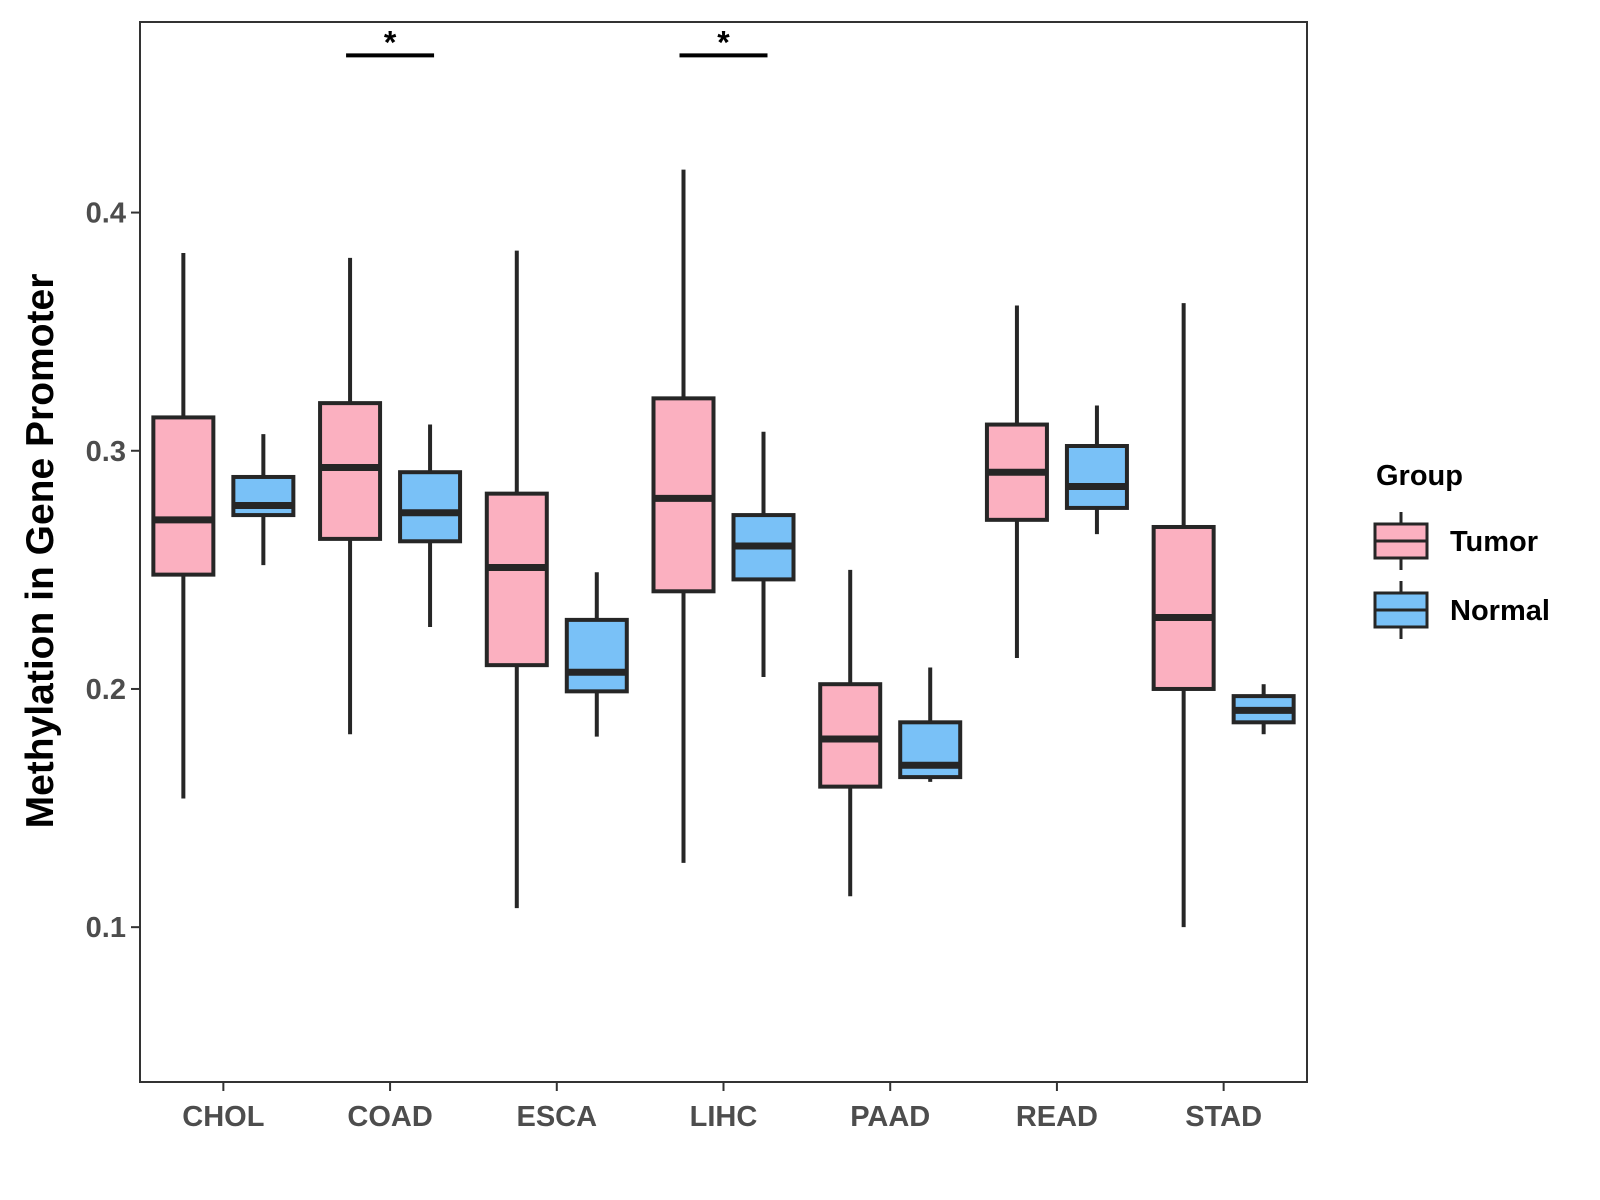  I want to click on box-tumor-esca, so click(516, 579).